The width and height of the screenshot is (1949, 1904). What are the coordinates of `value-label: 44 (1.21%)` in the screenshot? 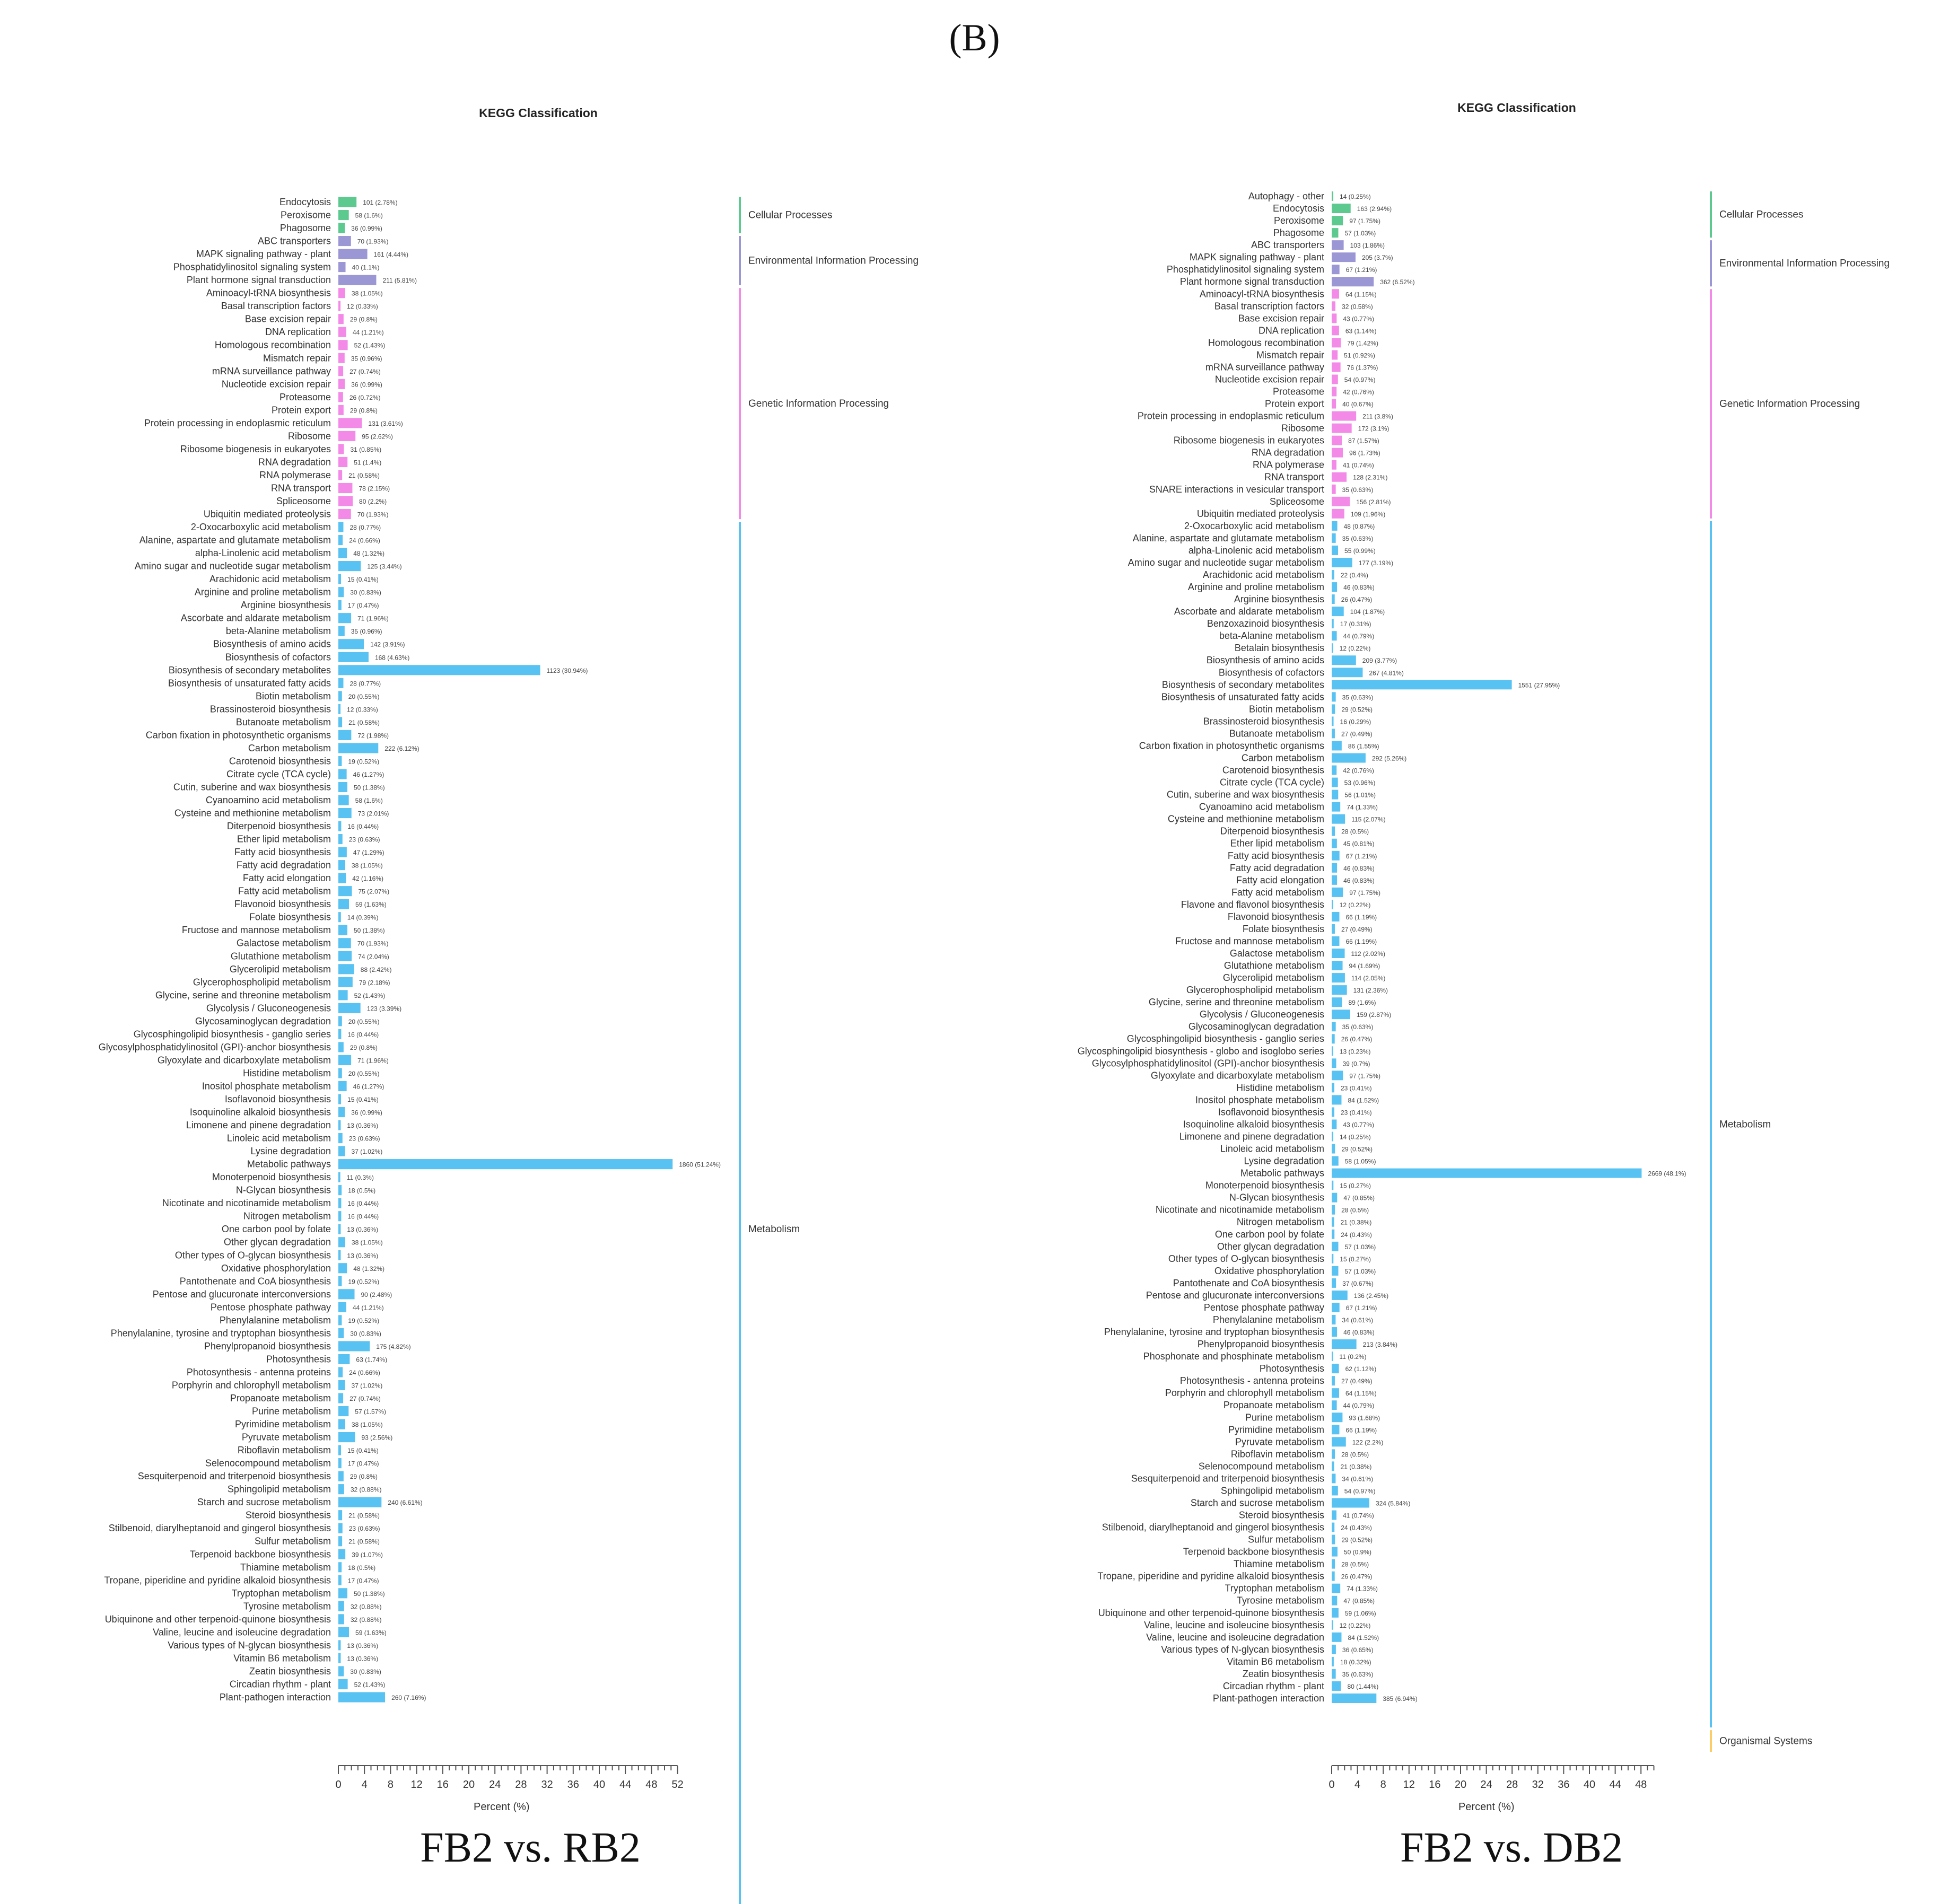 It's located at (368, 1307).